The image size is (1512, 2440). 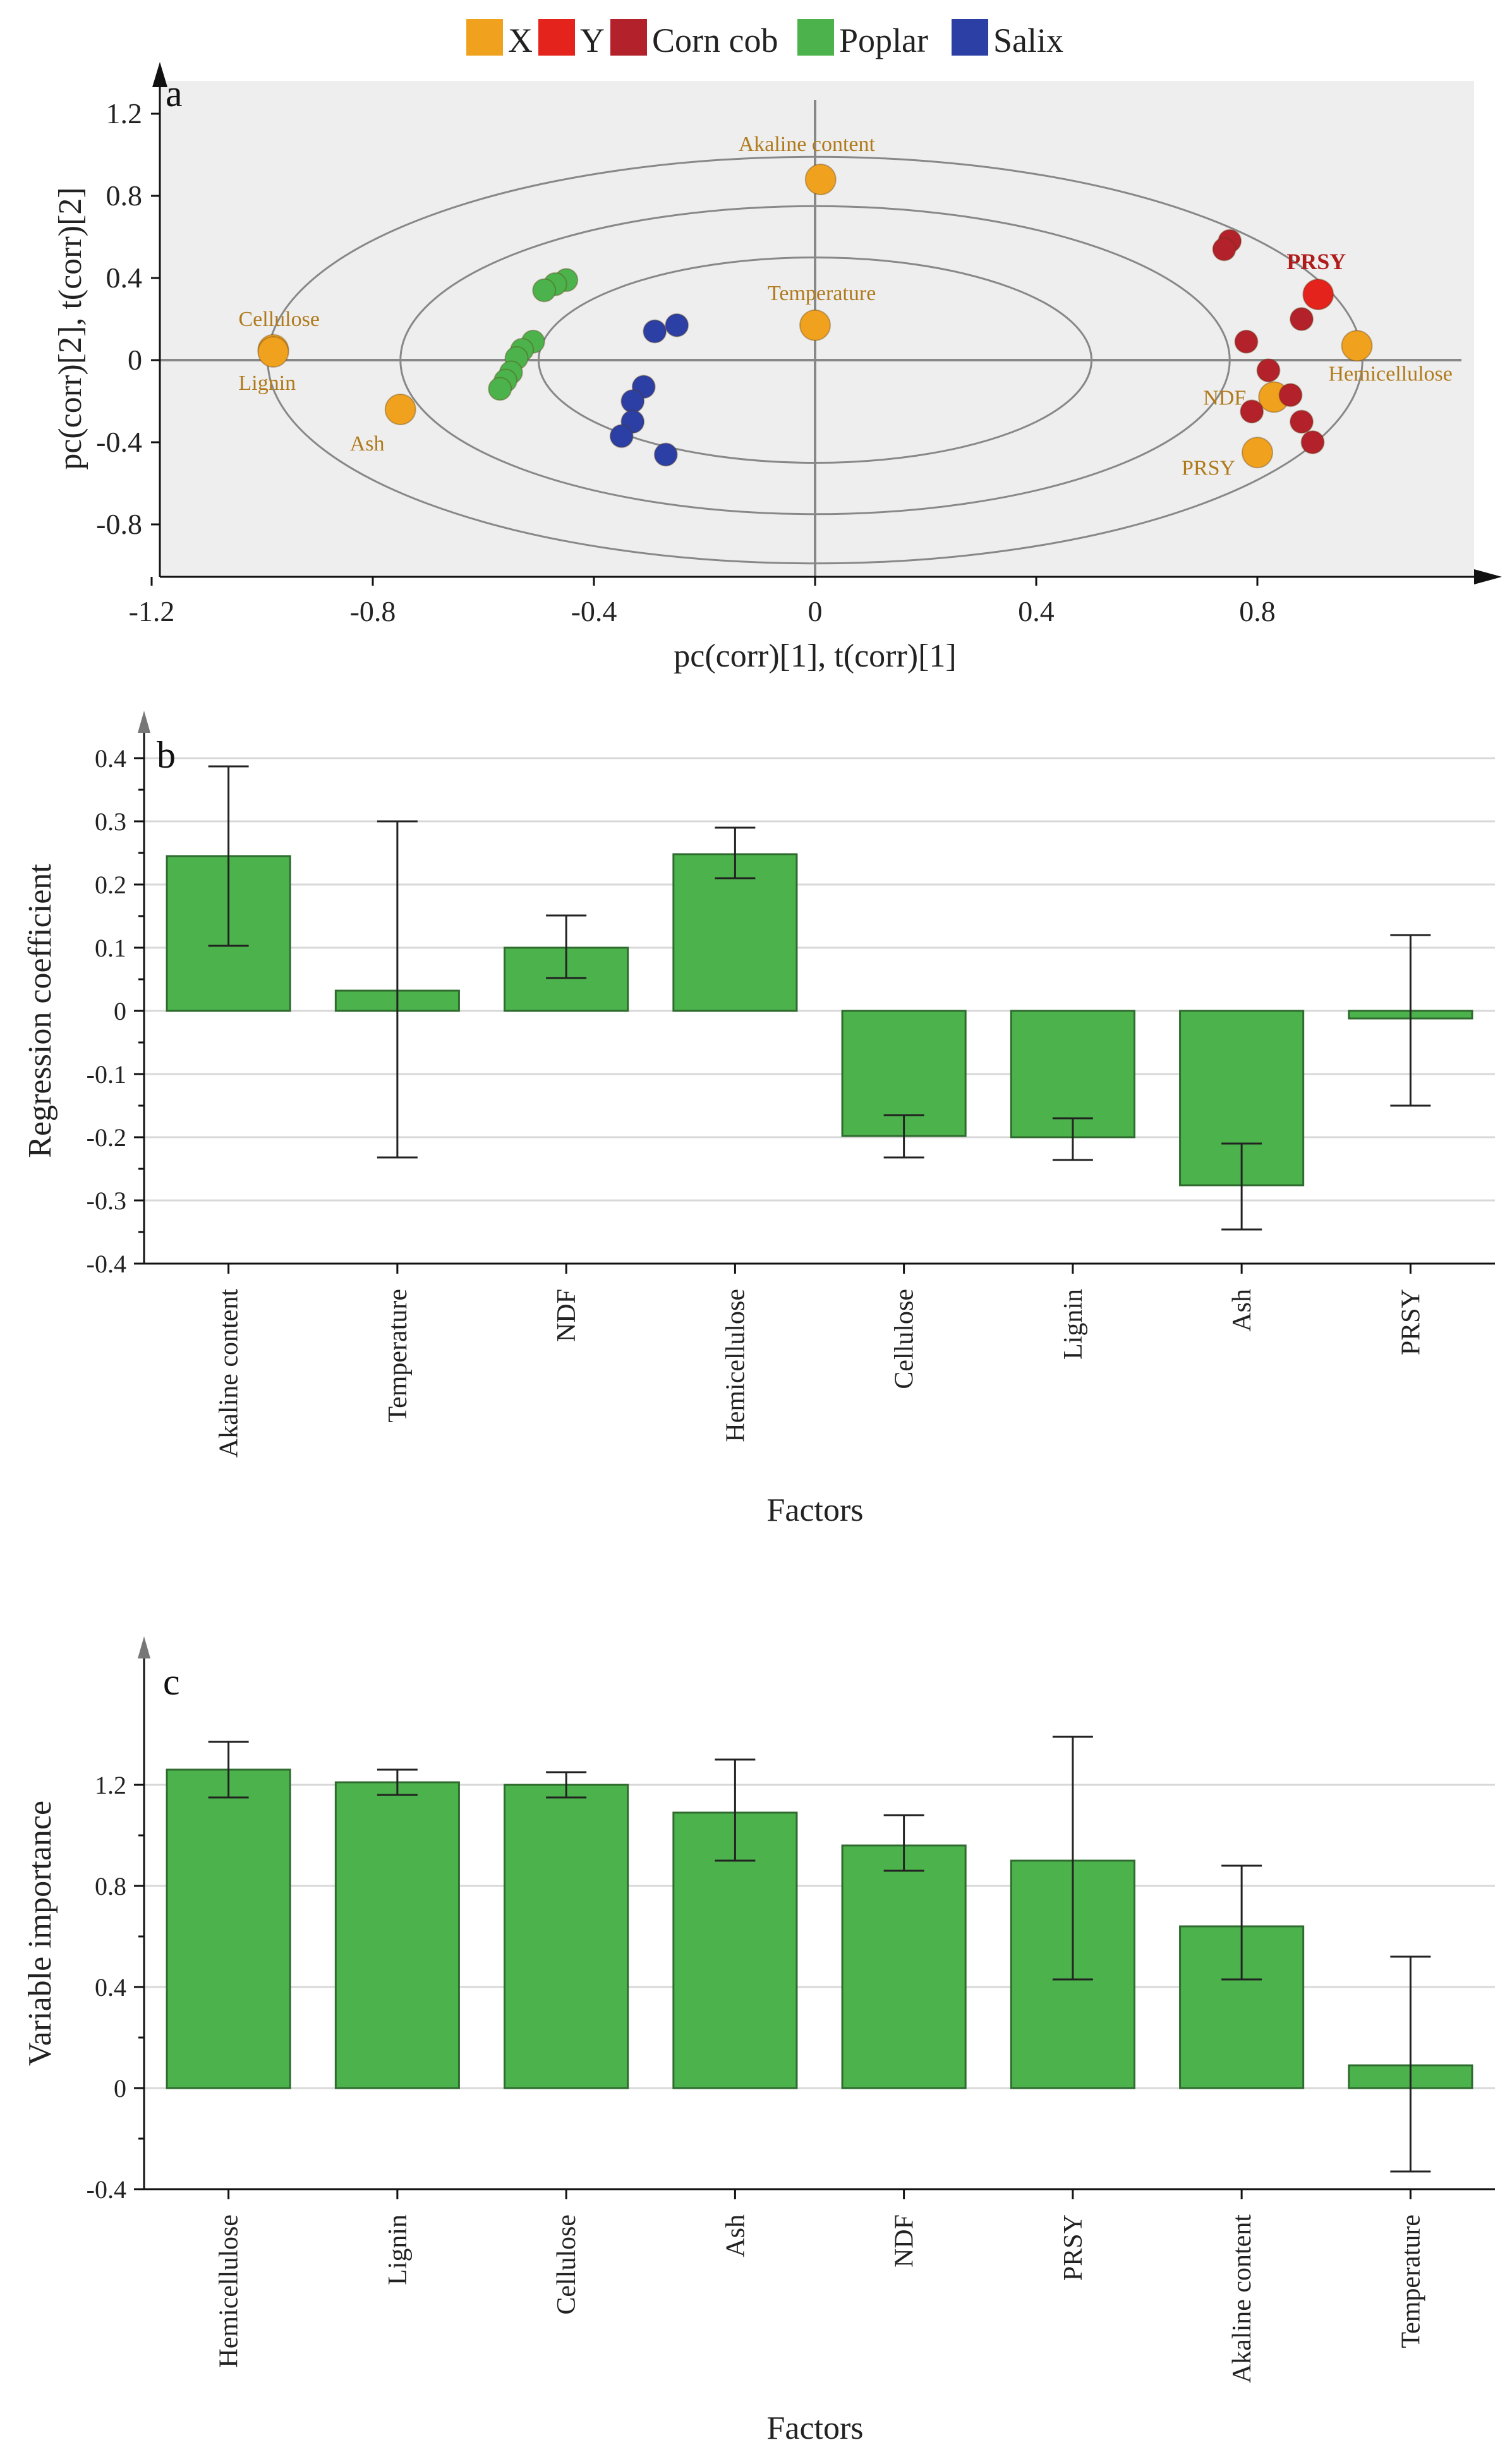 I want to click on x-tick-label-c-temperature: Temperature, so click(x=1410, y=2281).